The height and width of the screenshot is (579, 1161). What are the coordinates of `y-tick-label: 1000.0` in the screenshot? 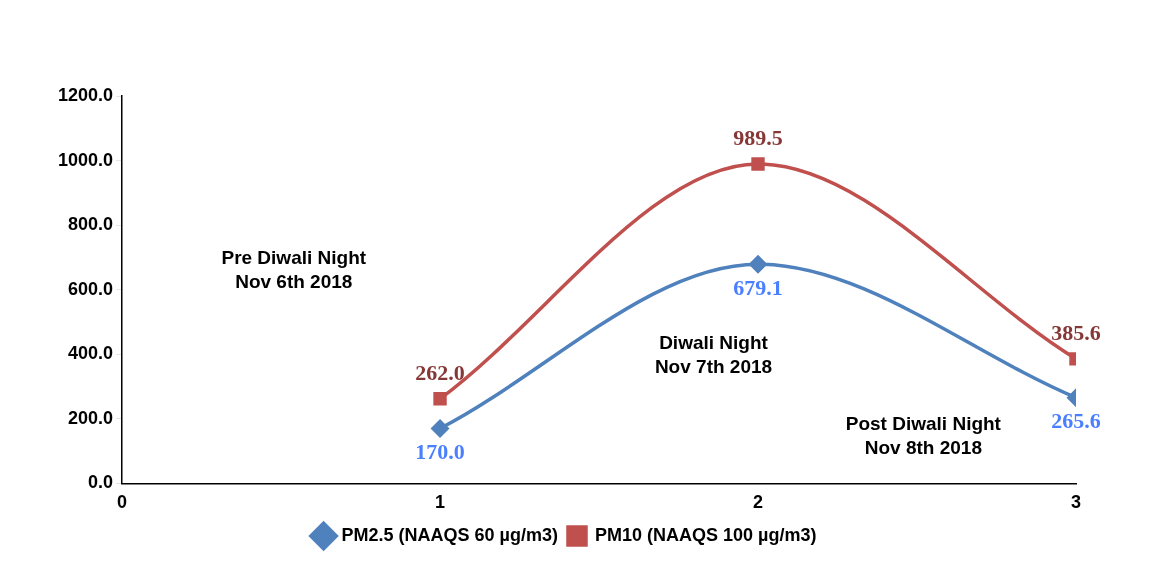 It's located at (85, 159).